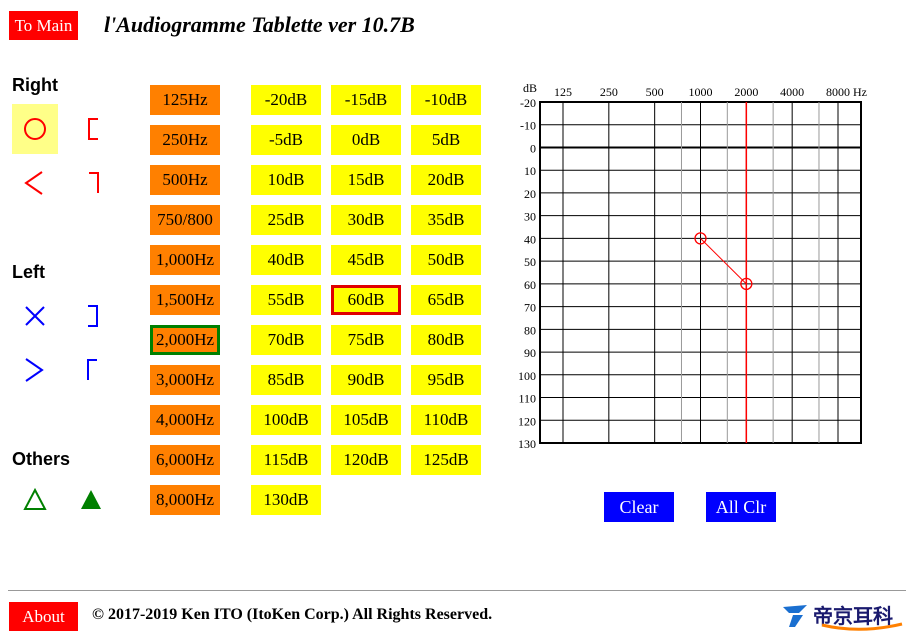  Describe the element at coordinates (286, 460) in the screenshot. I see `db-button: 115dB` at that location.